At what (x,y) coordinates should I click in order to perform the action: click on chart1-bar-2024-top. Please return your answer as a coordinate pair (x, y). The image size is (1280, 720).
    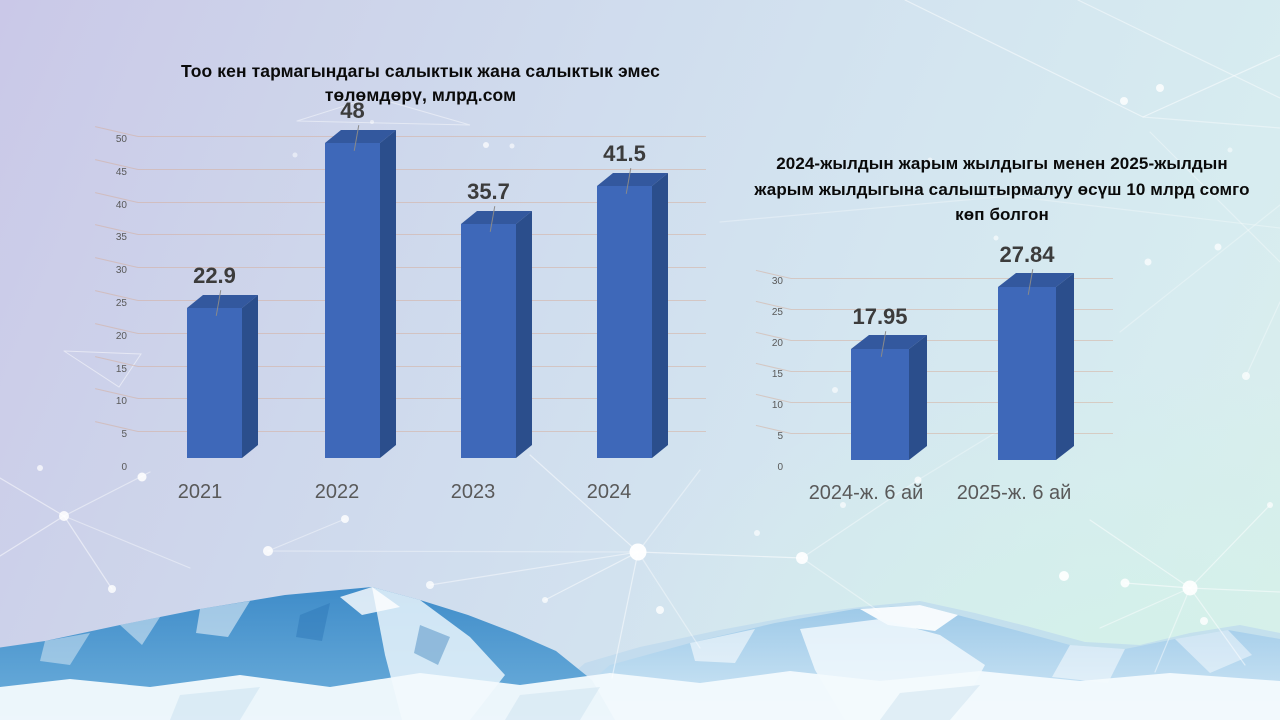
    Looking at the image, I should click on (632, 179).